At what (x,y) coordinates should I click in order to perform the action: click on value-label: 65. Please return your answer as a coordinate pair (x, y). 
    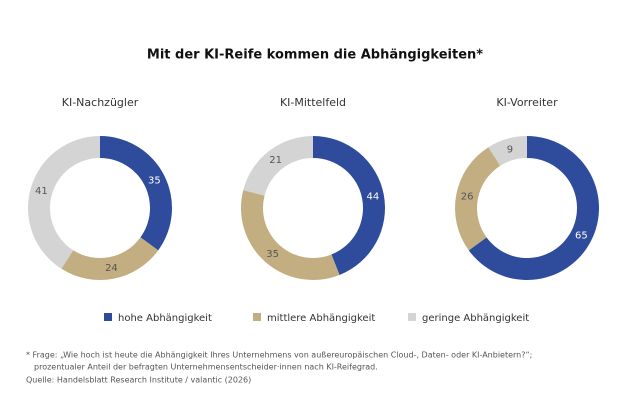
    Looking at the image, I should click on (581, 236).